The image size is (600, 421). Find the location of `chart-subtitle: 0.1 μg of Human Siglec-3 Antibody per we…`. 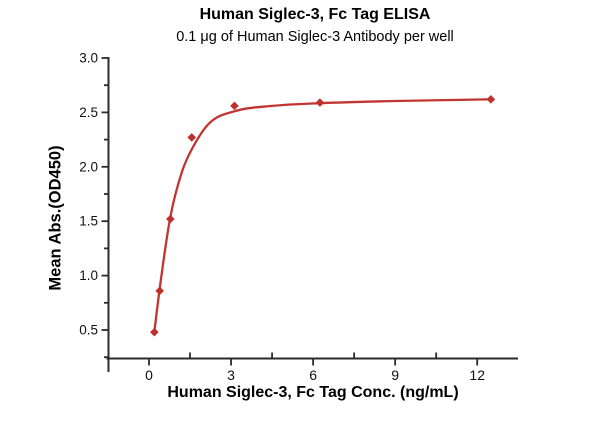

chart-subtitle: 0.1 μg of Human Siglec-3 Antibody per we… is located at coordinates (315, 37).